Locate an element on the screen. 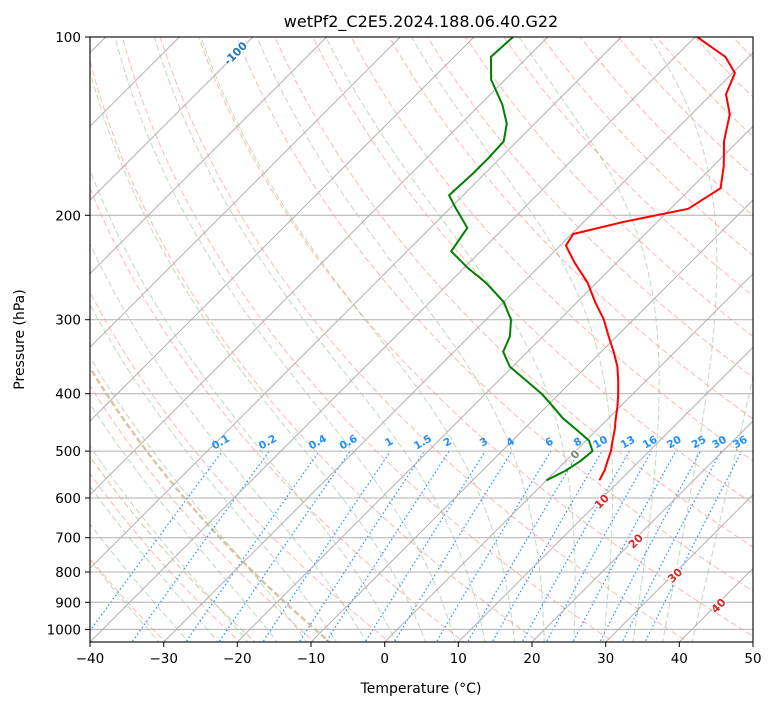 The image size is (775, 708). chart-title: wetPf2_C2E5.2024.188.06.40.G22 is located at coordinates (421, 22).